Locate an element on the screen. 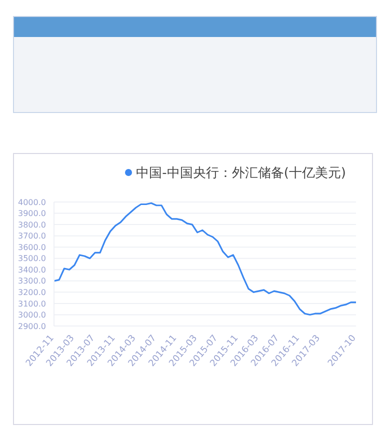 The height and width of the screenshot is (439, 385). legend-label: 中国-中国央行：外汇储备(十亿美元) is located at coordinates (241, 173).